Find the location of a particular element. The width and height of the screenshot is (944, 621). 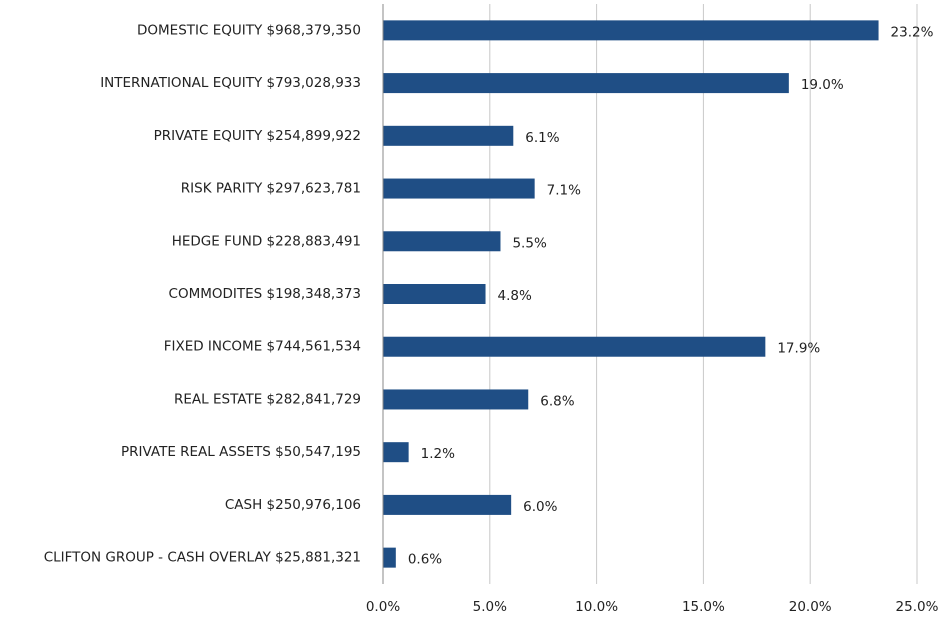

x-tick-label: 10.0% is located at coordinates (596, 607).